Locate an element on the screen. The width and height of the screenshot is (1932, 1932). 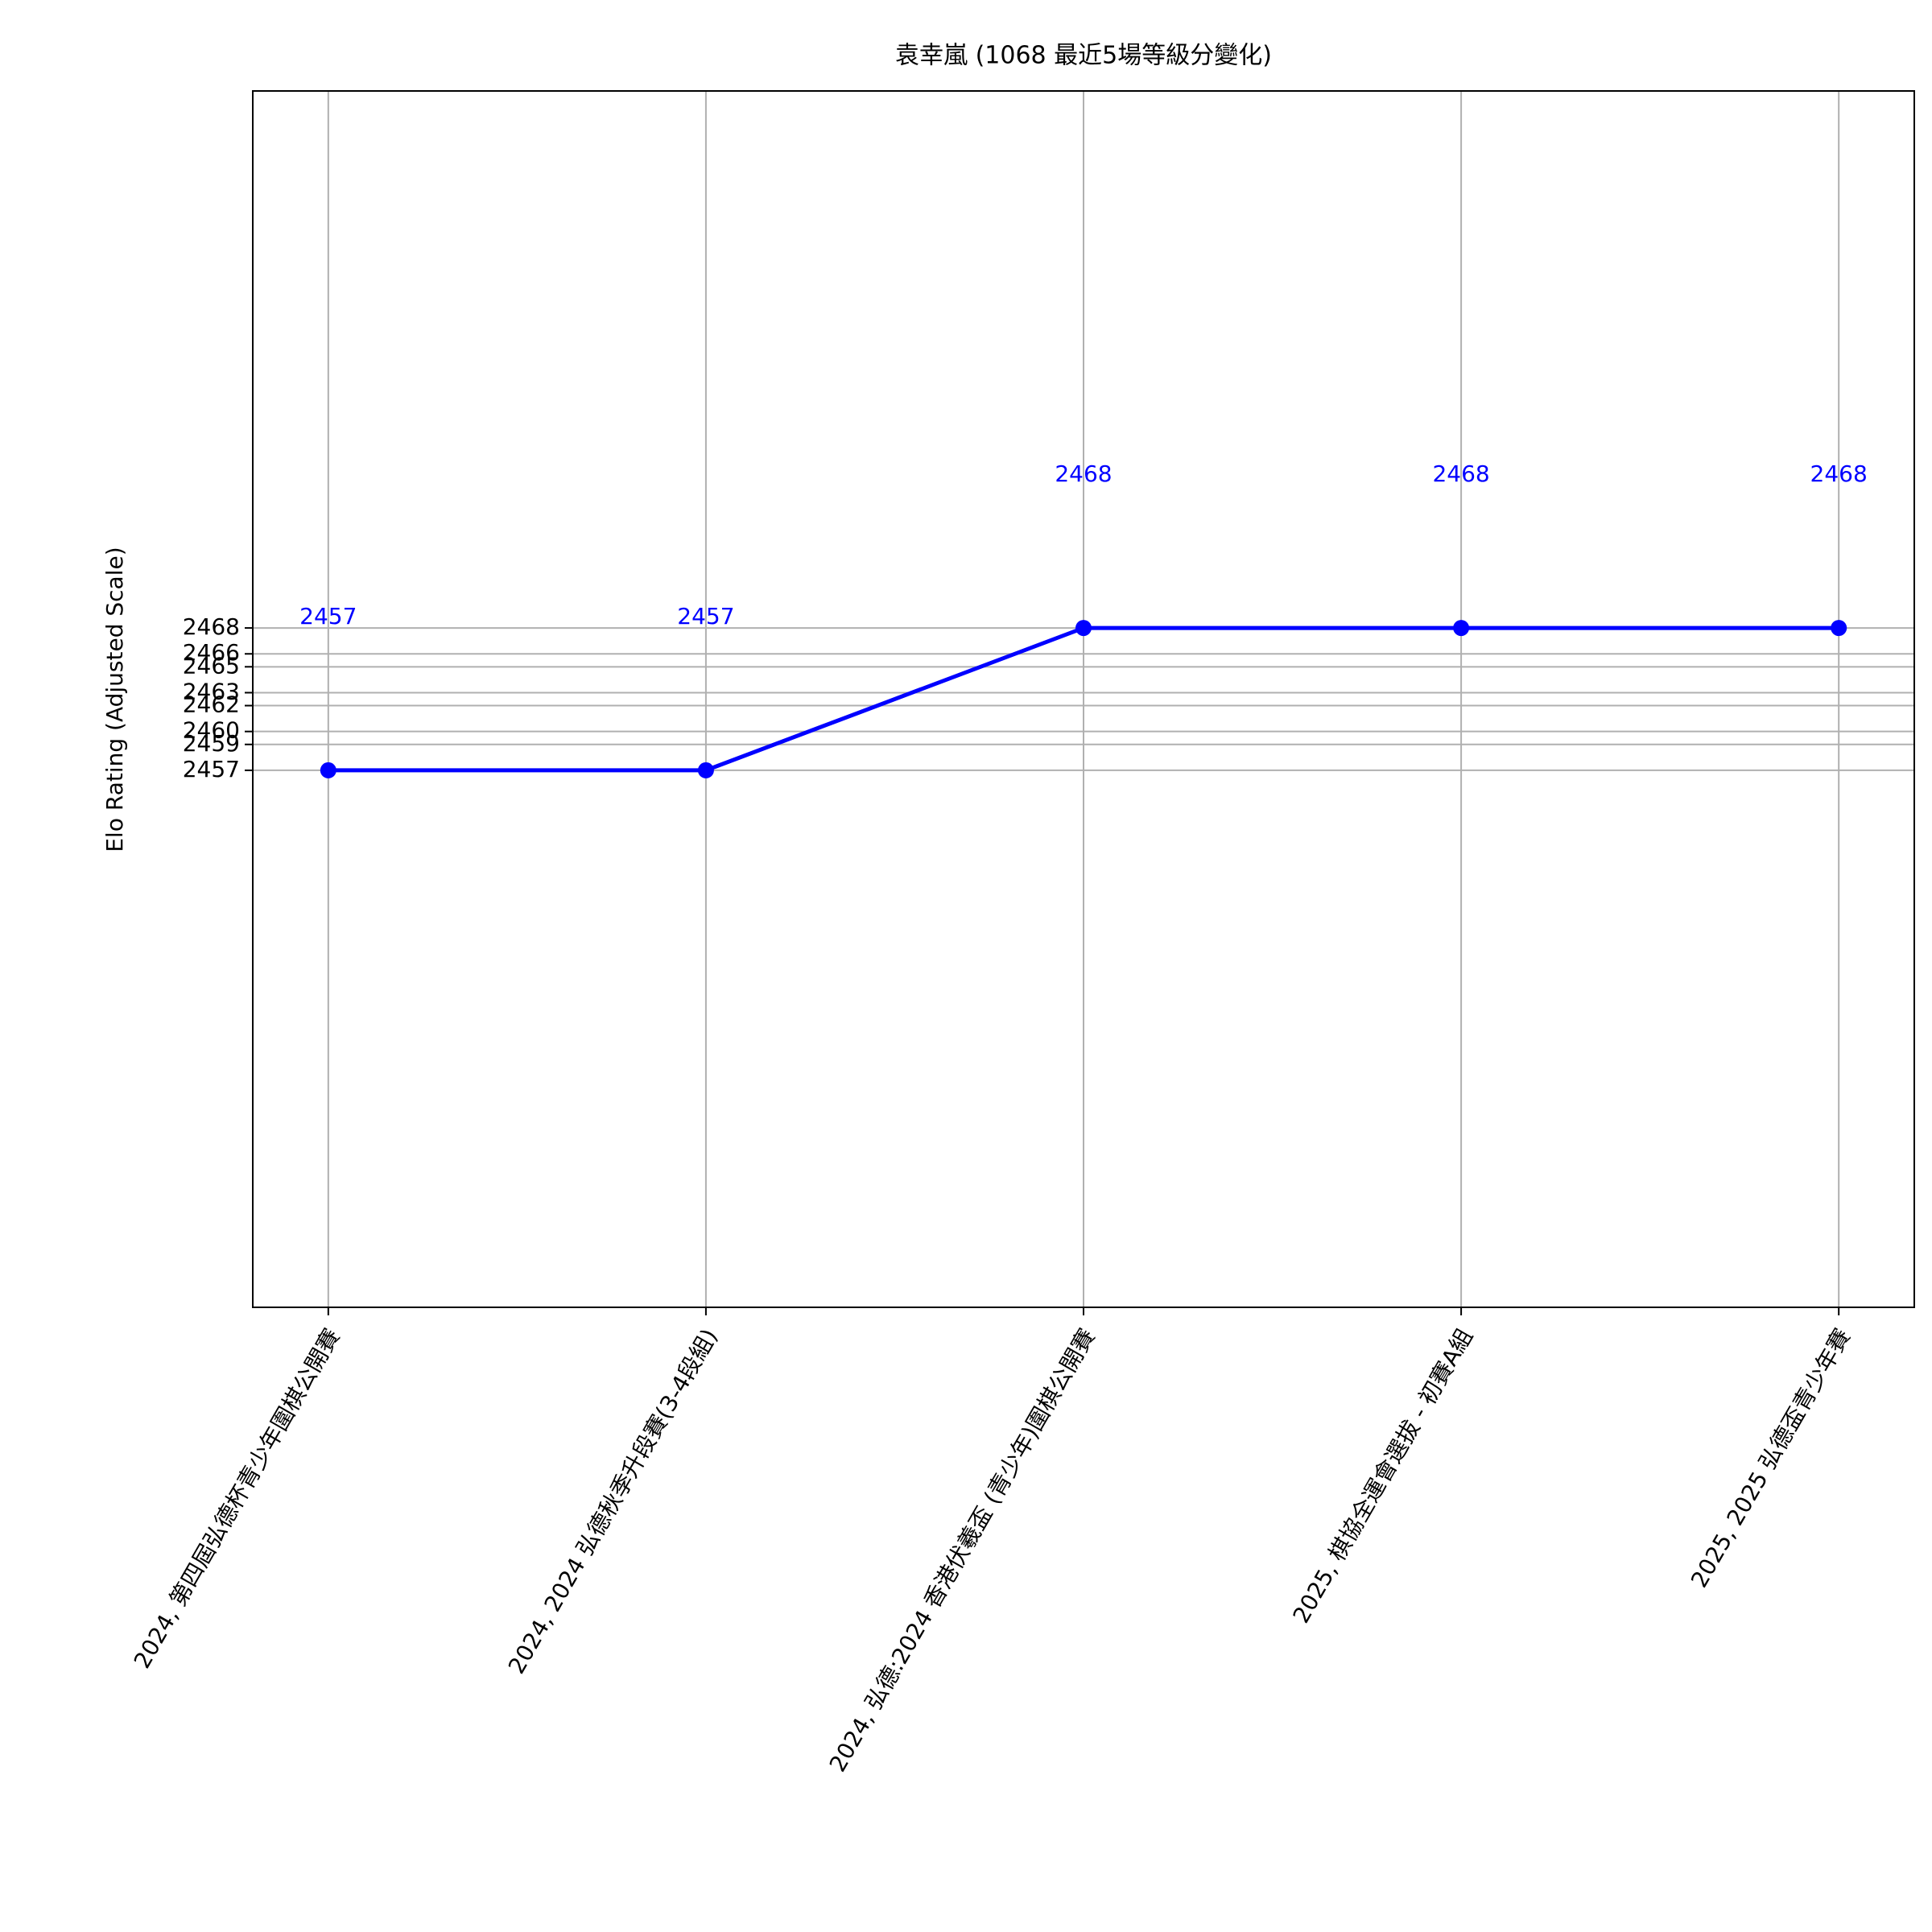
y-tick-label: 2457 is located at coordinates (211, 769).